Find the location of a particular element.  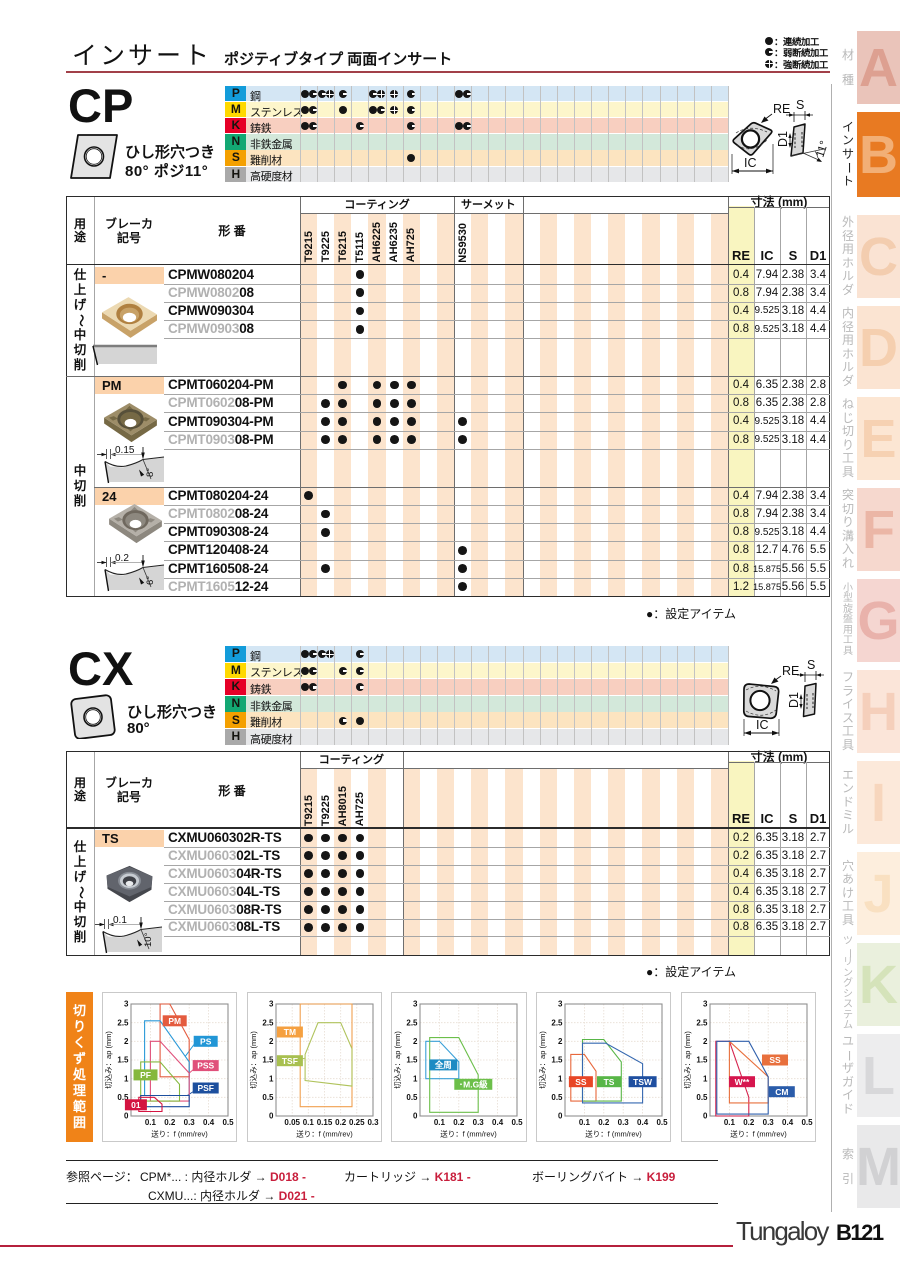

svg-text: PSS is located at coordinates (205, 1066).